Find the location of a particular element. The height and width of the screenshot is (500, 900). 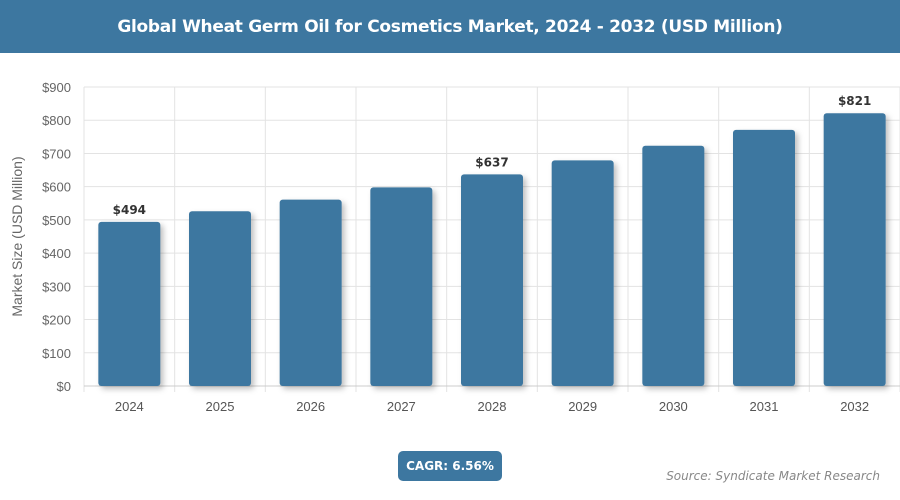

y-tick-label: $700 is located at coordinates (56, 153).